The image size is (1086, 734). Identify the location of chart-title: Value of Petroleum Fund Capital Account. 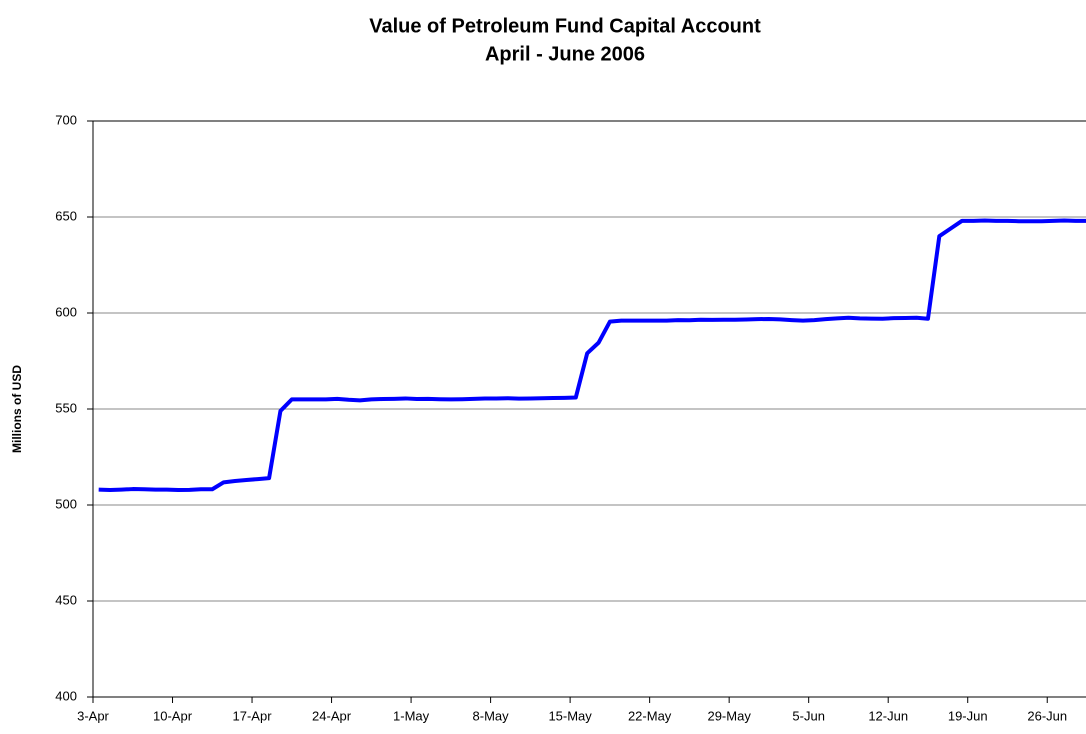
(565, 26).